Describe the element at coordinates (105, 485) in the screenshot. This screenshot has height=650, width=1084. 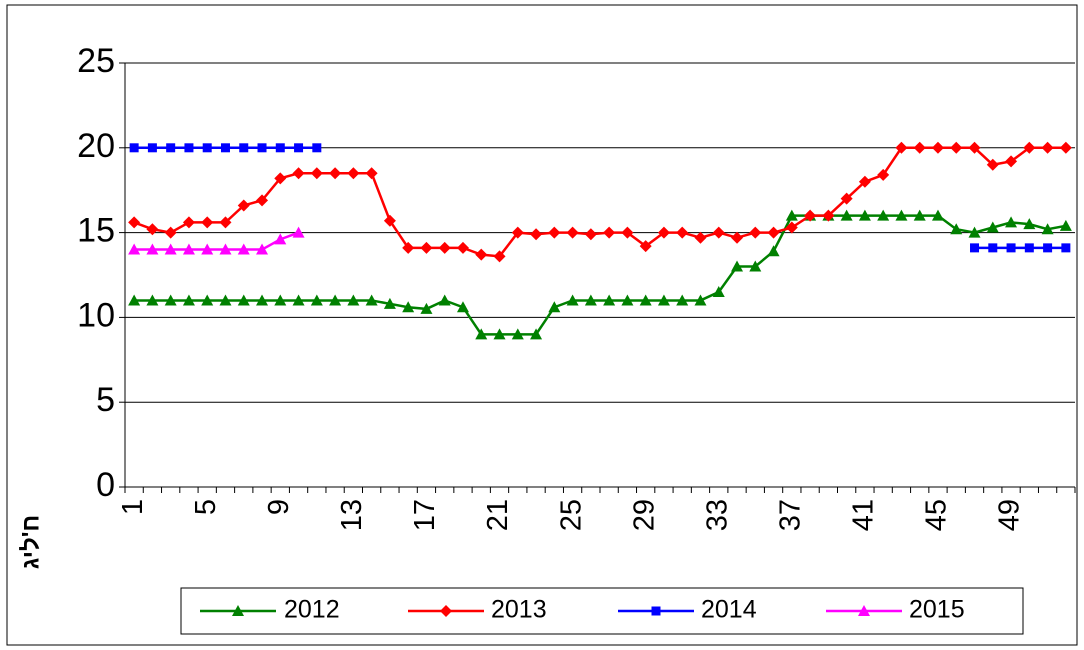
I see `y-tick-label: 0` at that location.